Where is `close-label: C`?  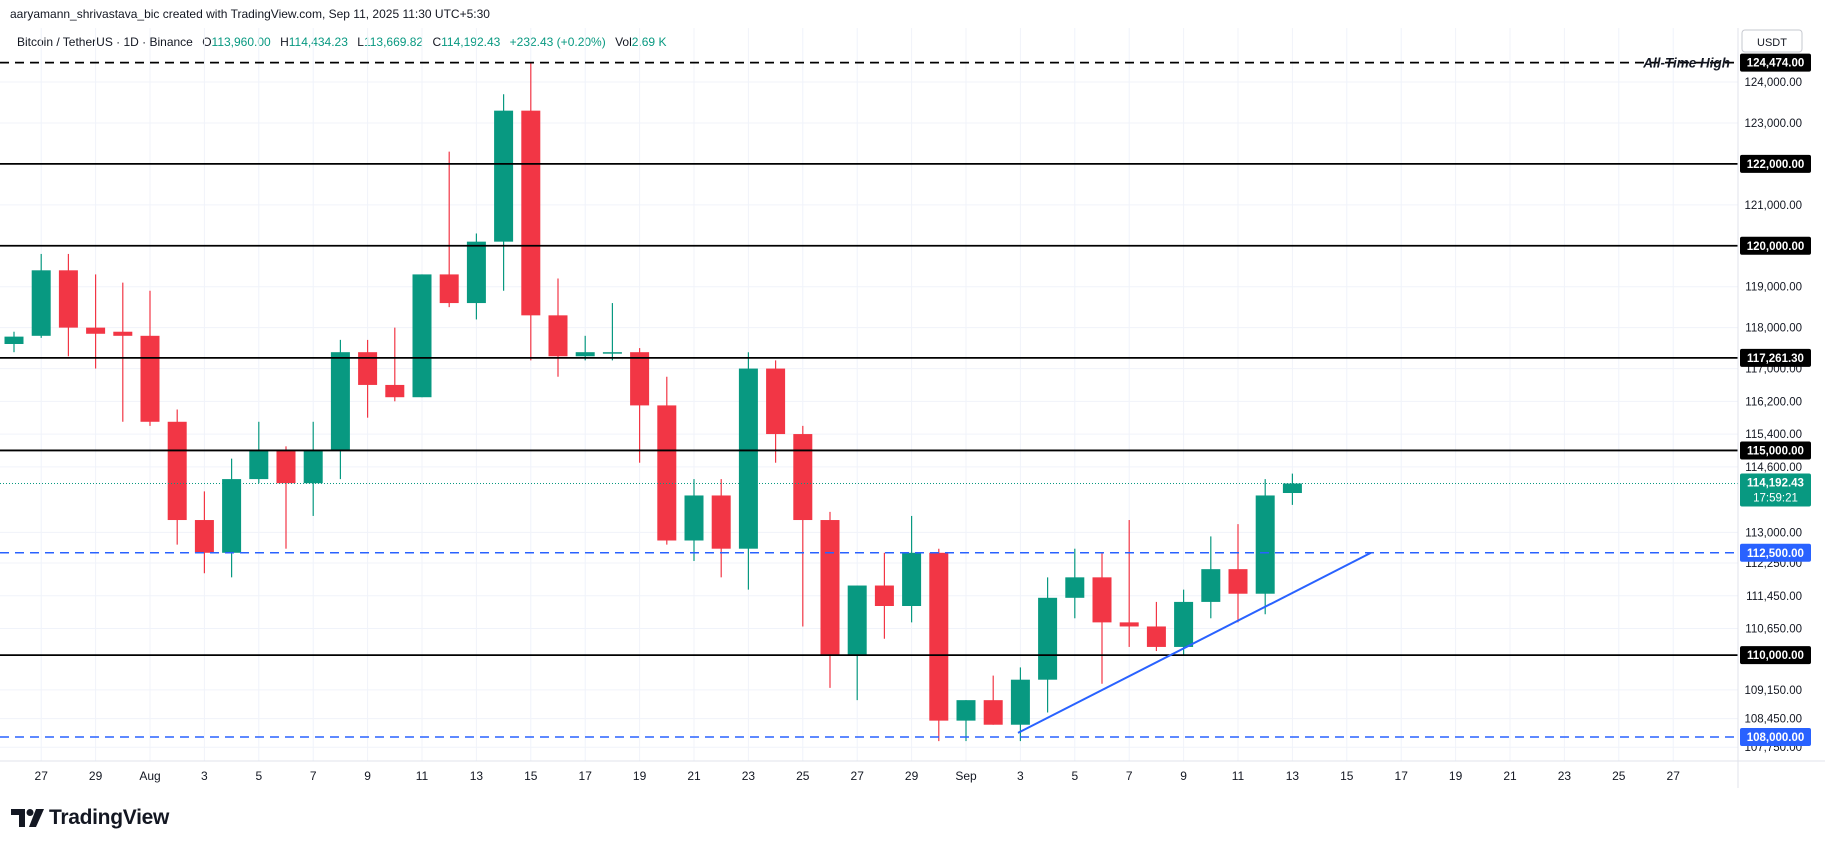 close-label: C is located at coordinates (437, 42).